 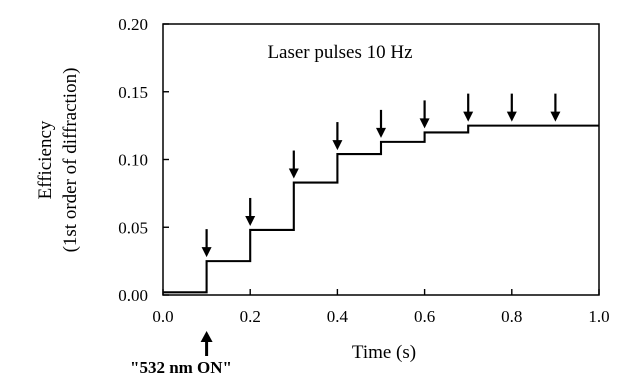 What do you see at coordinates (181, 366) in the screenshot?
I see `532-nm-on-annotation: "532 nm ON"` at bounding box center [181, 366].